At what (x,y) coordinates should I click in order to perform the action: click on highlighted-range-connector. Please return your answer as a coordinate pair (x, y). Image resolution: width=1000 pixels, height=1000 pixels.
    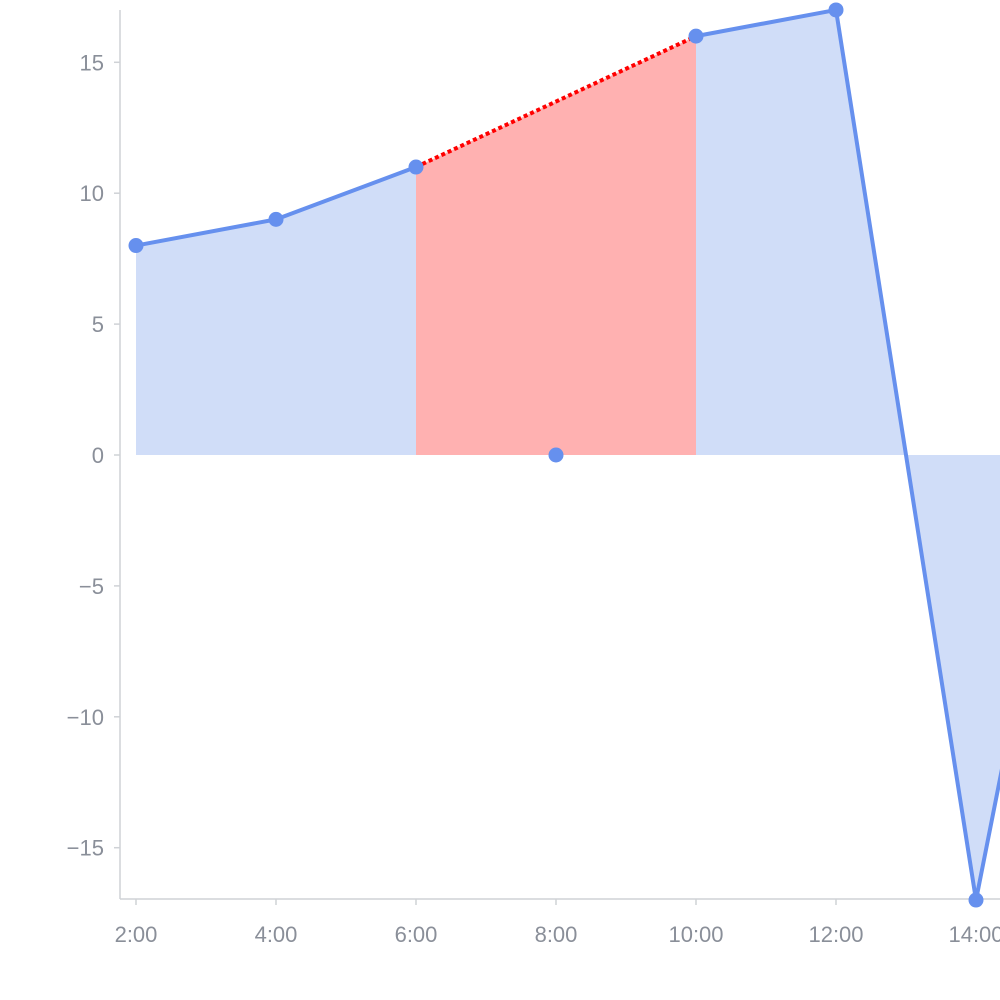
    Looking at the image, I should click on (556, 101).